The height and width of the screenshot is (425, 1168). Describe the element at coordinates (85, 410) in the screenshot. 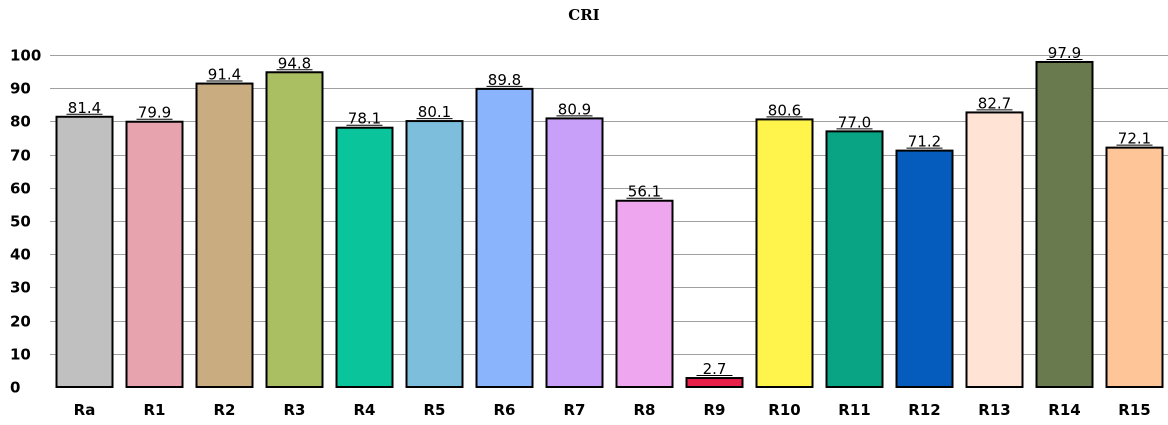

I see `category-label: Ra` at that location.